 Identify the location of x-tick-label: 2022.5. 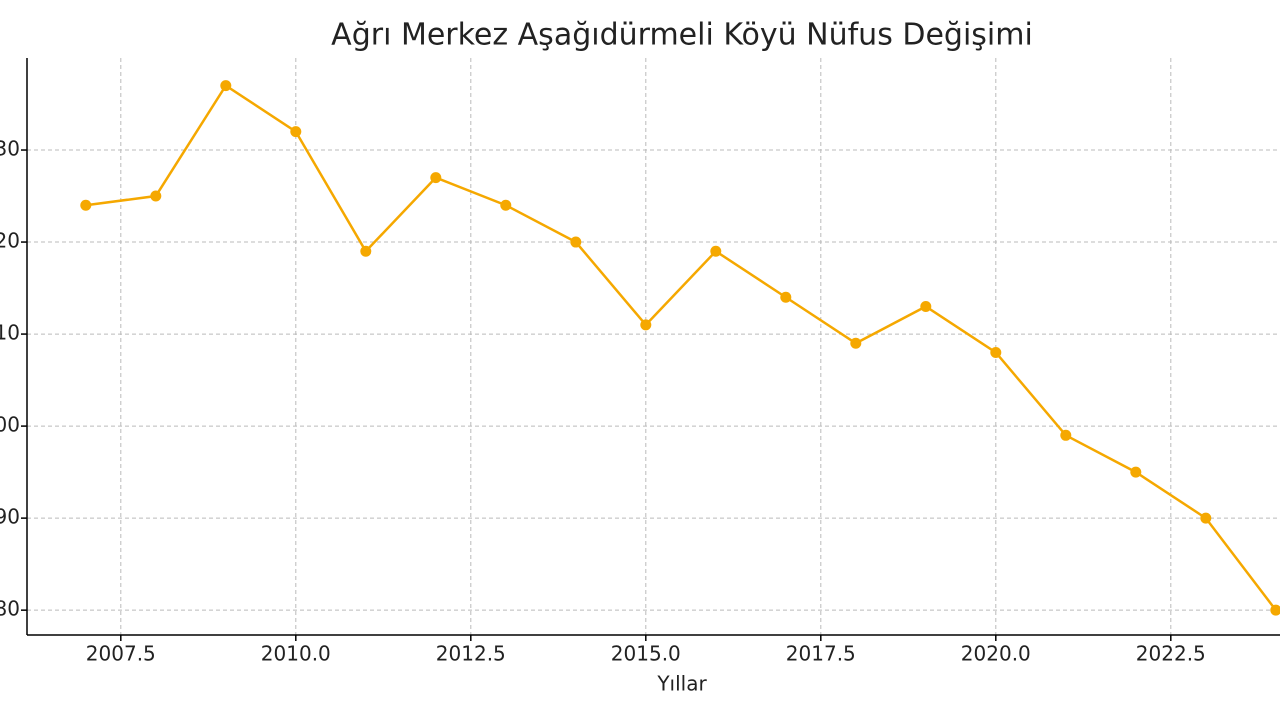
(1171, 654).